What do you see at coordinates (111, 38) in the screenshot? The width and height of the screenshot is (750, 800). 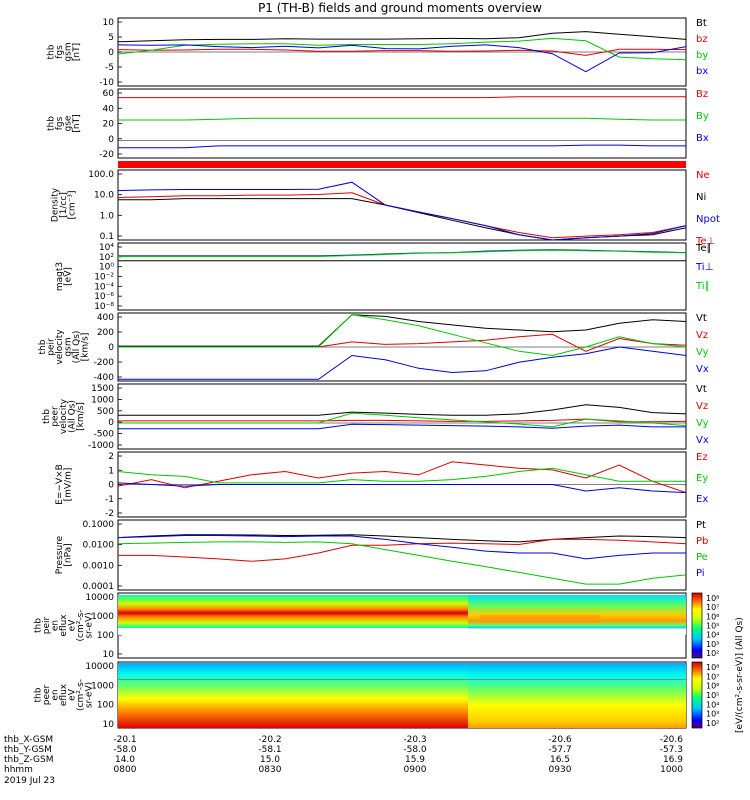 I see `ytick-label: 5` at bounding box center [111, 38].